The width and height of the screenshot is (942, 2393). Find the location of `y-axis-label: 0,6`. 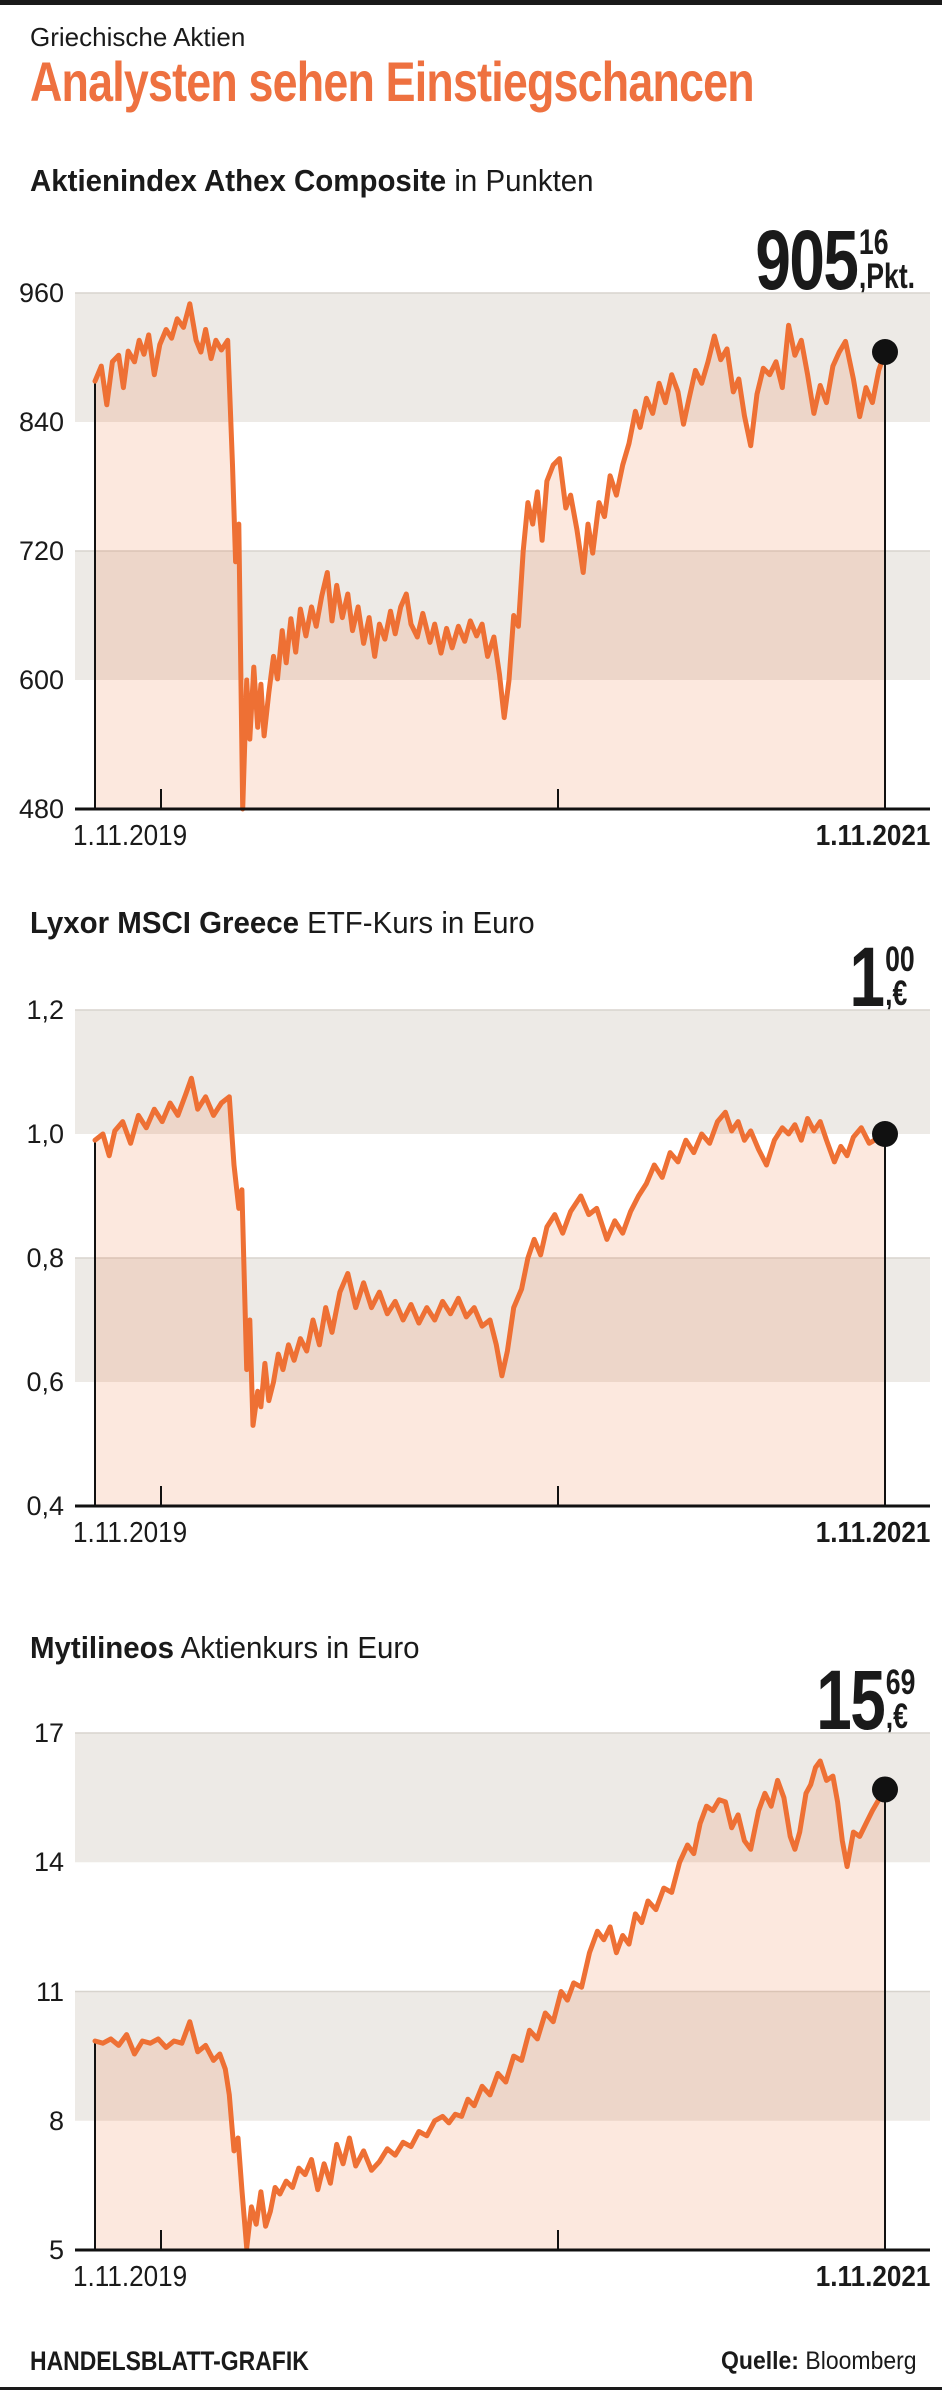

y-axis-label: 0,6 is located at coordinates (45, 1382).